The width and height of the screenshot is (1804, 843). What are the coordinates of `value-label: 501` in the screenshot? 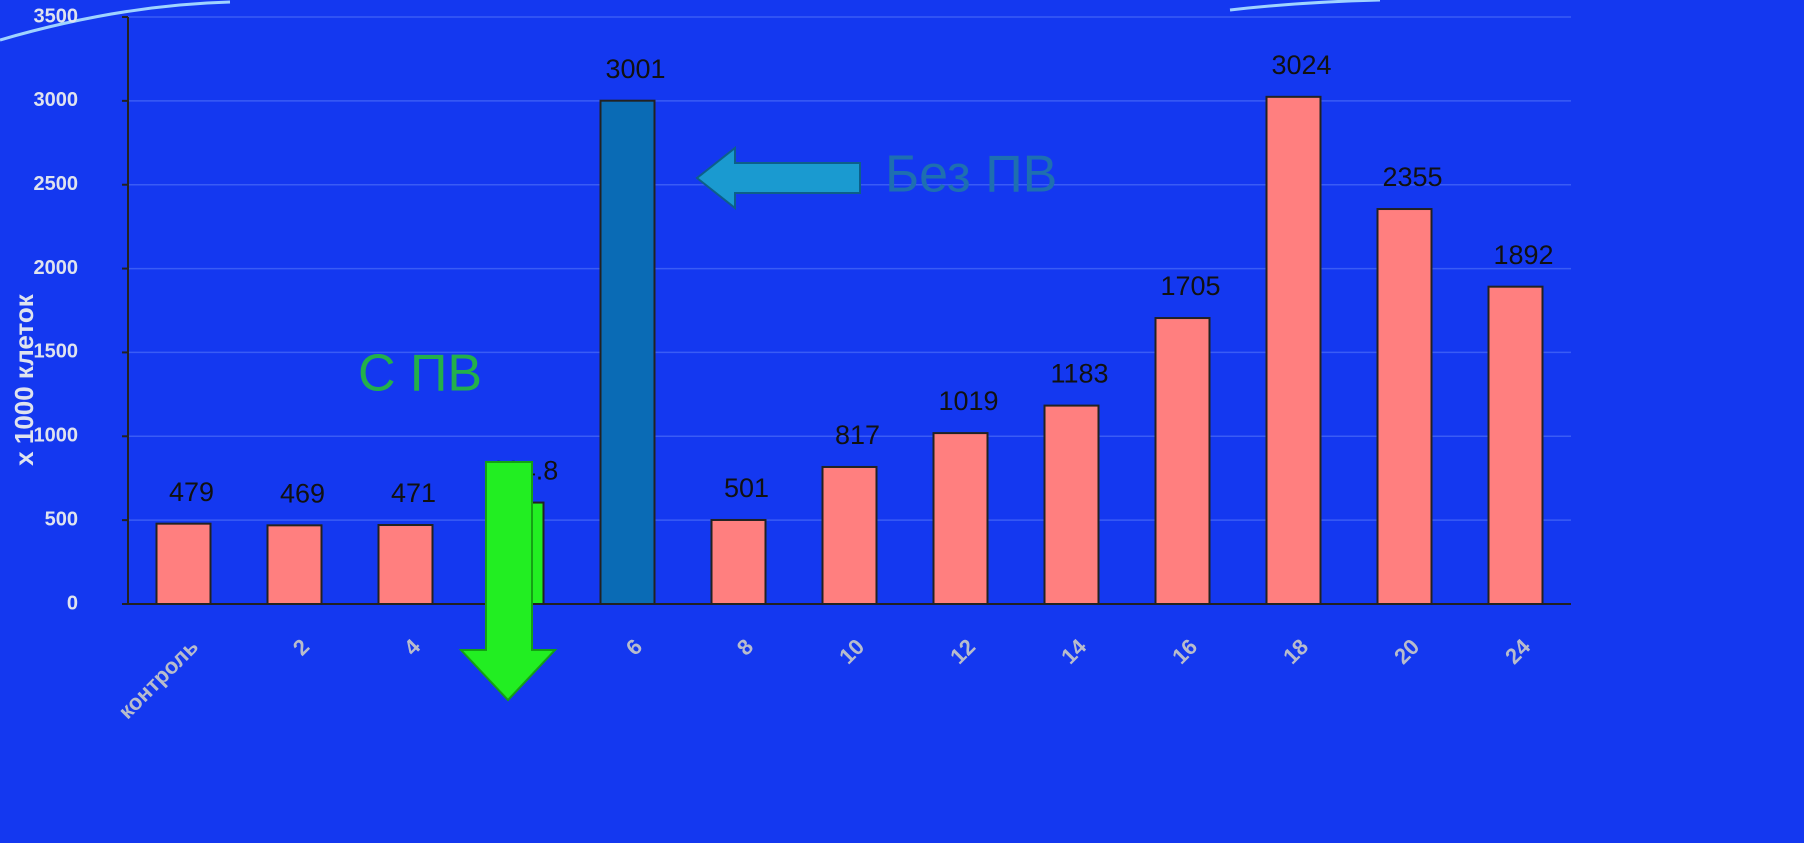 It's located at (746, 488).